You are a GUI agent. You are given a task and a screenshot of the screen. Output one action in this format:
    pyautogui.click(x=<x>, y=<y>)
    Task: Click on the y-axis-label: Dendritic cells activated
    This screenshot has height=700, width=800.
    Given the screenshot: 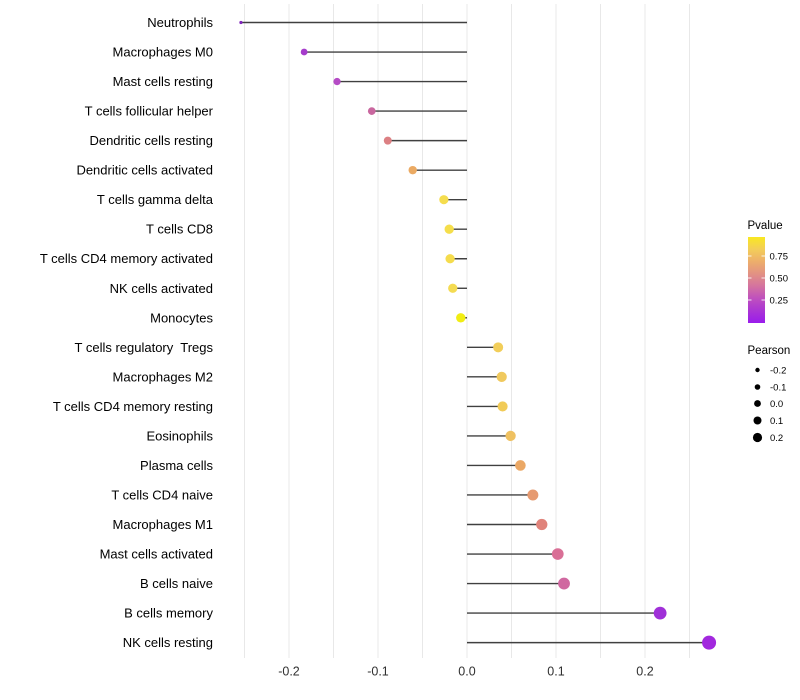 What is the action you would take?
    pyautogui.click(x=144, y=170)
    